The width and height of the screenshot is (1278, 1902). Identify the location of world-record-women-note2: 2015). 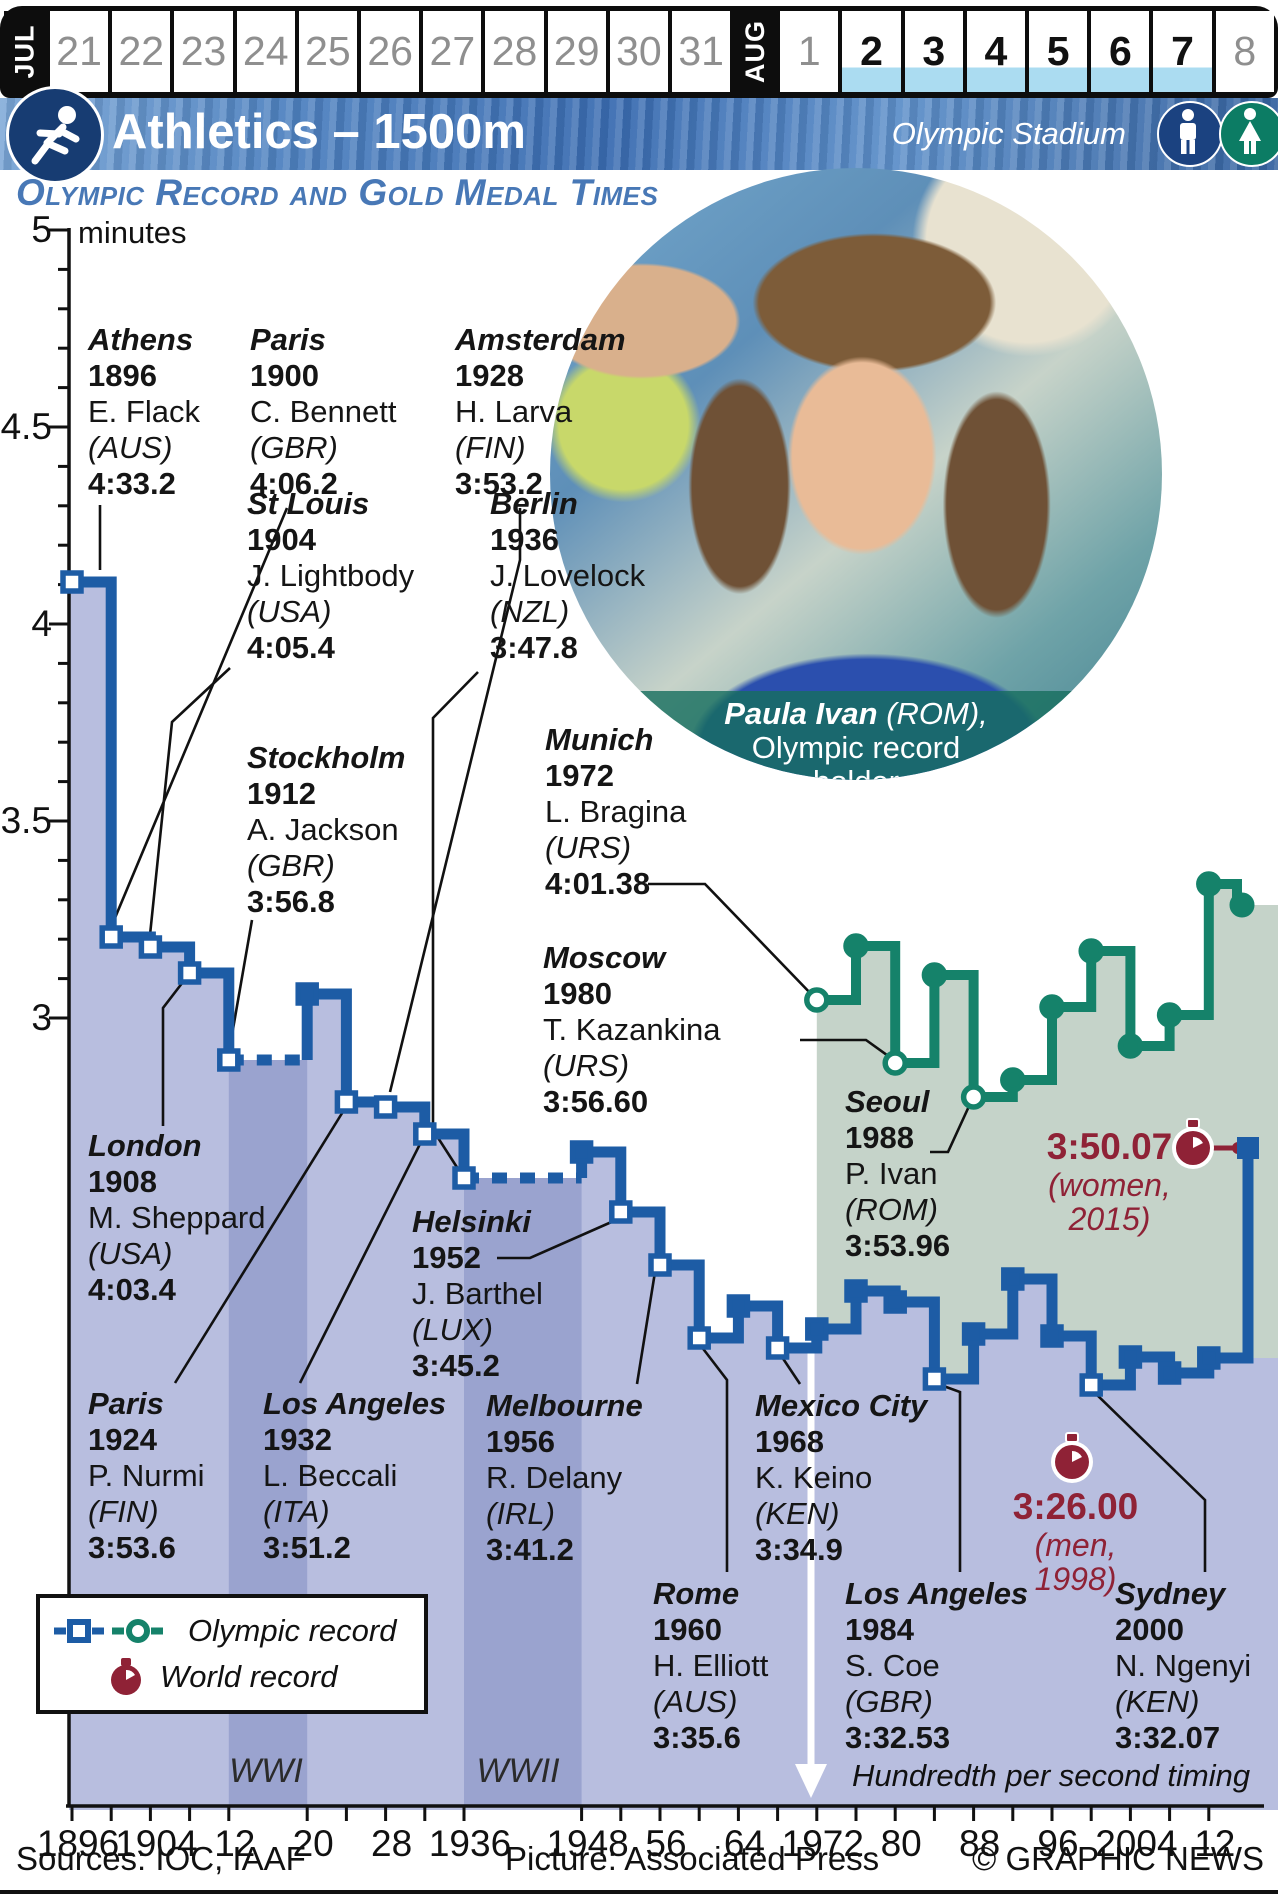
(1109, 1219).